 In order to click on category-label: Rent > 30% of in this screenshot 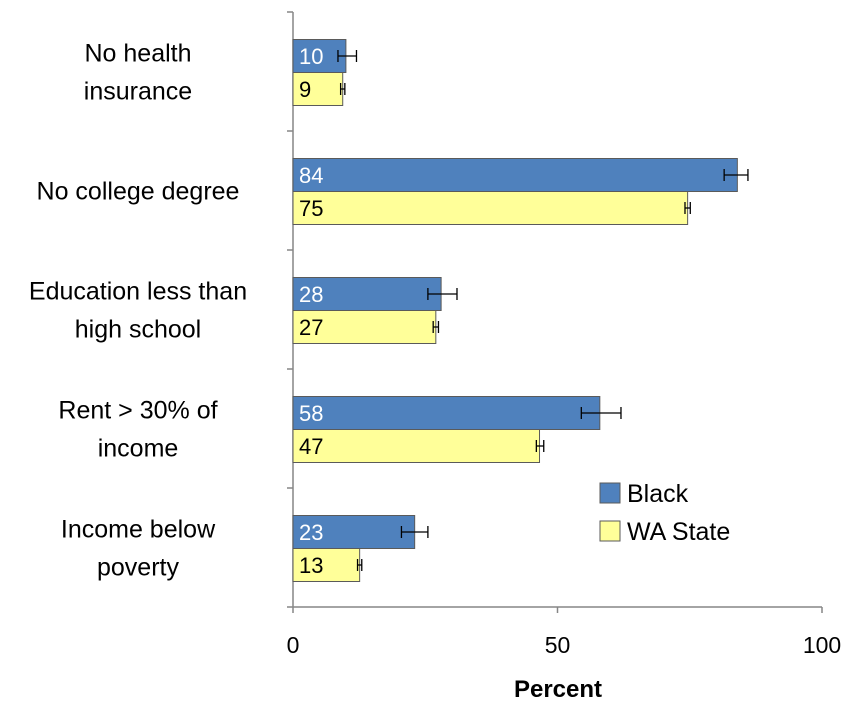, I will do `click(137, 411)`.